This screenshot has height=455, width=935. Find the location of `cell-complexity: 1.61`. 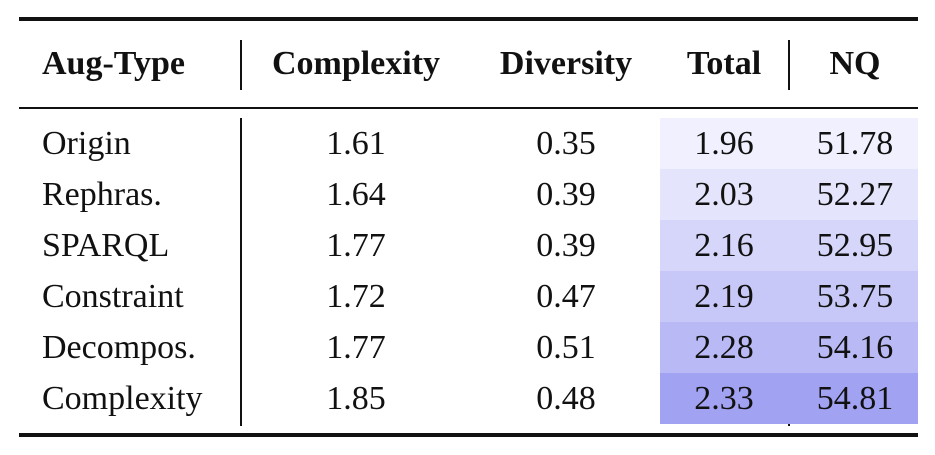

cell-complexity: 1.61 is located at coordinates (356, 143).